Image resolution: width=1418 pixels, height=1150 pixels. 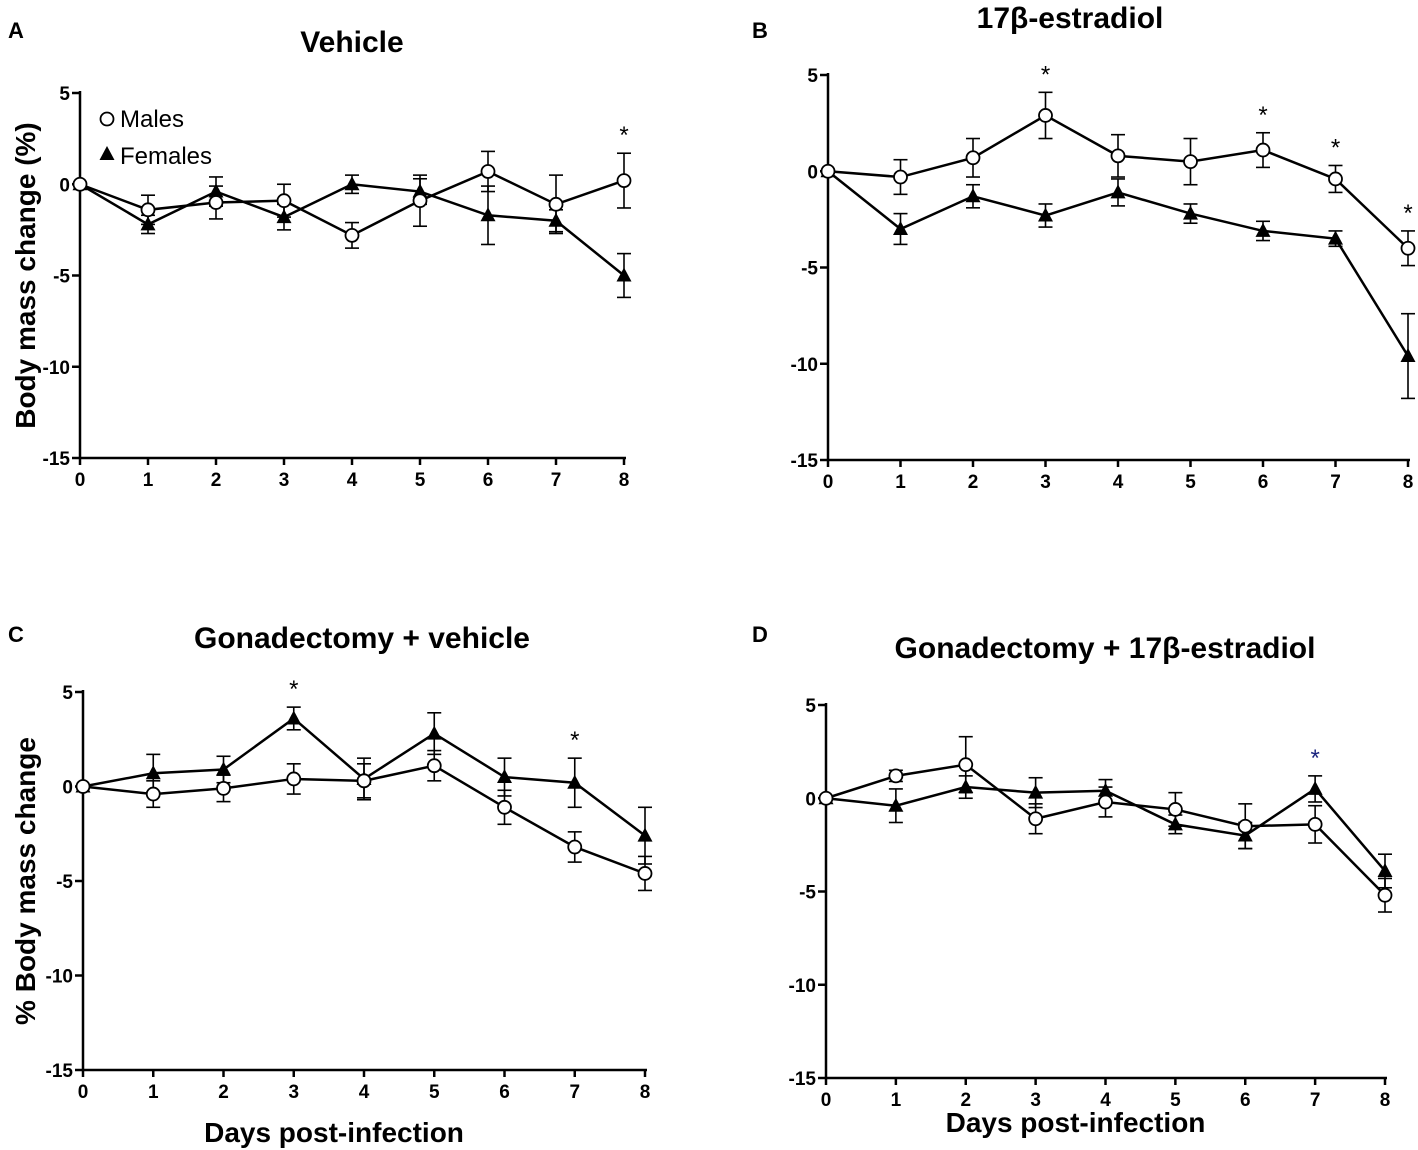 What do you see at coordinates (362, 638) in the screenshot?
I see `panel-title: Gonadectomy + vehicle` at bounding box center [362, 638].